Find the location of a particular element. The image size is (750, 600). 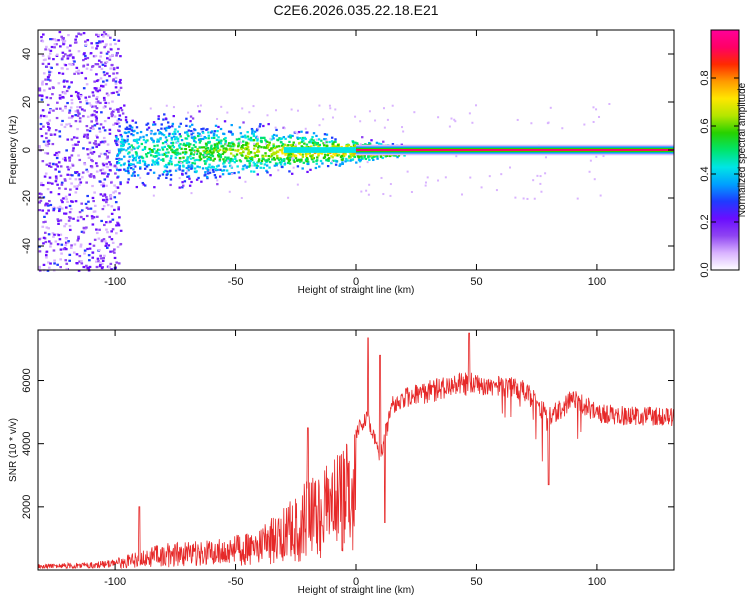

colorbar-tick-label: 0.2 is located at coordinates (705, 221).